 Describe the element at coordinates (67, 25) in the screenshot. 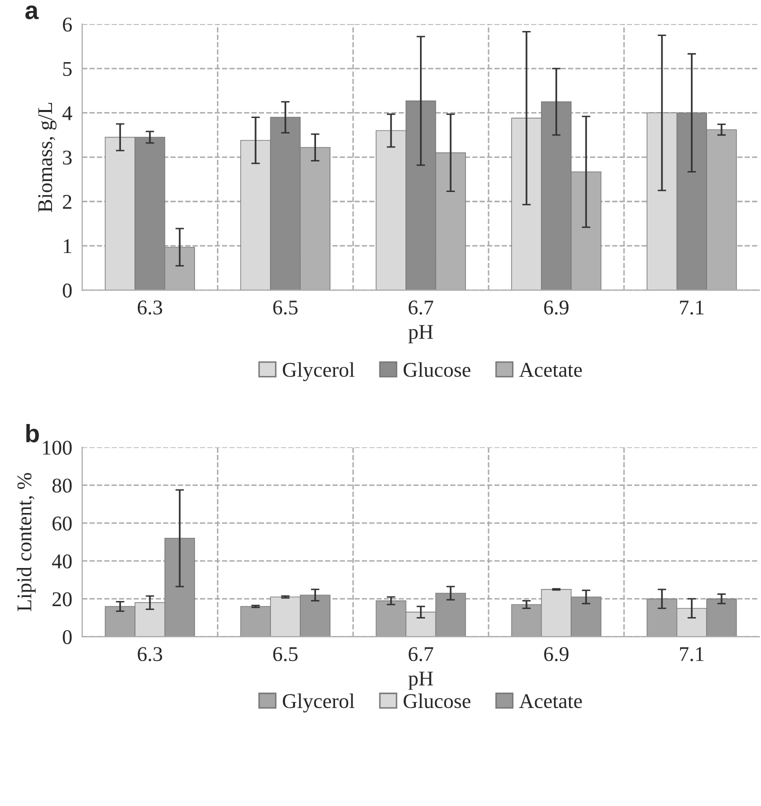

I see `y-tick-label: 6` at that location.